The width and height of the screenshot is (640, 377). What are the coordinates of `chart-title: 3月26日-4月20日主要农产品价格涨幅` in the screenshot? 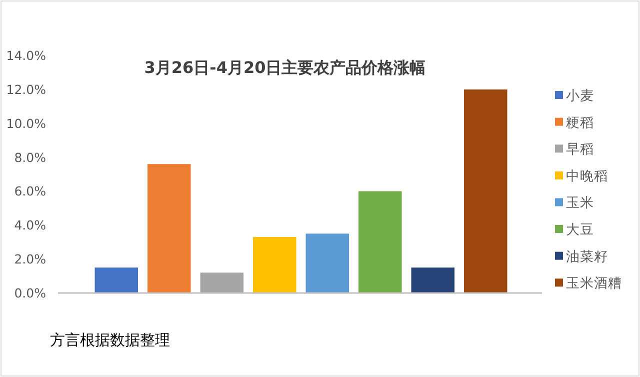 It's located at (285, 67).